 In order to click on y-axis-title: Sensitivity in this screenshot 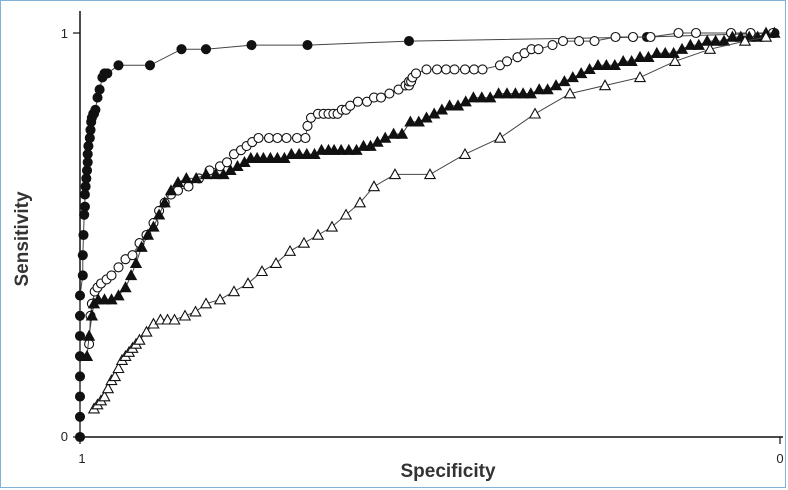, I will do `click(22, 238)`.